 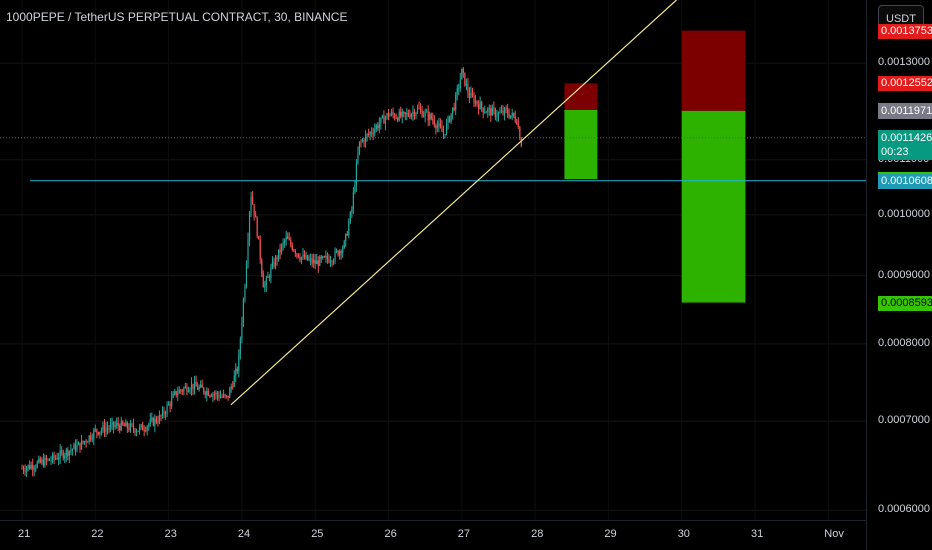 I want to click on price-badge: 0.0011971, so click(x=905, y=111).